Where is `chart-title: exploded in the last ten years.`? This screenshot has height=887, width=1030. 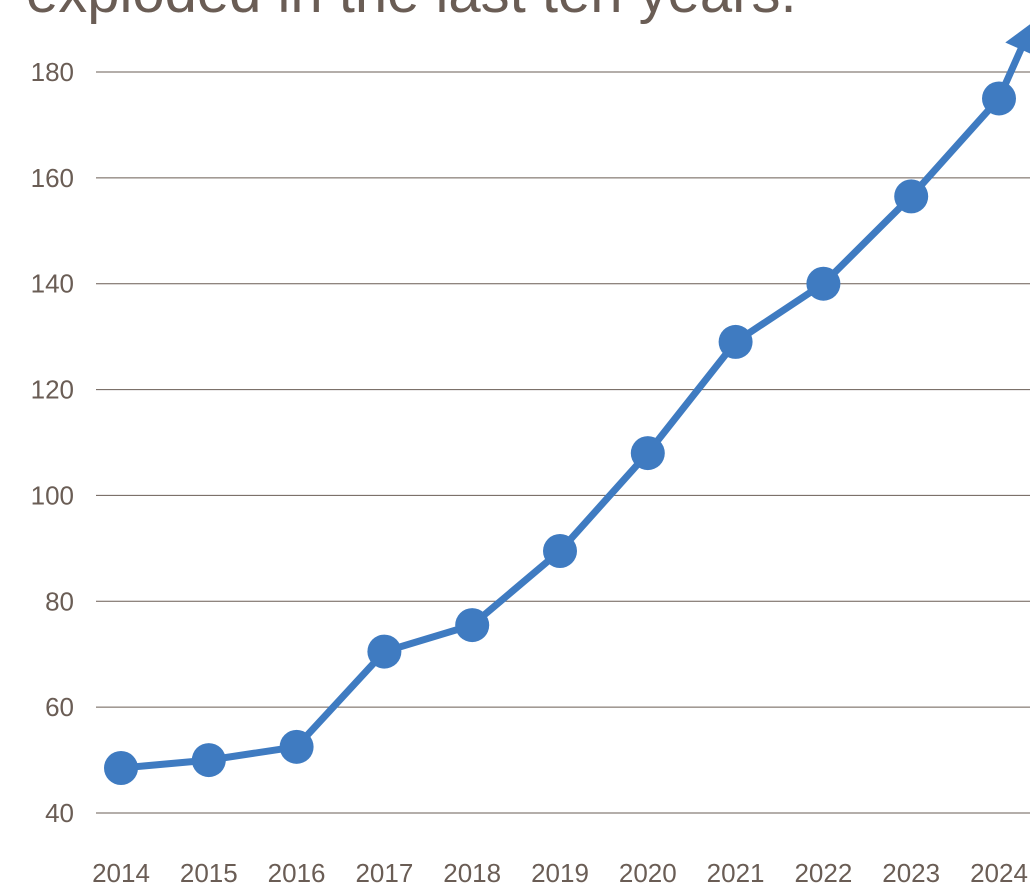
chart-title: exploded in the last ten years. is located at coordinates (411, 12).